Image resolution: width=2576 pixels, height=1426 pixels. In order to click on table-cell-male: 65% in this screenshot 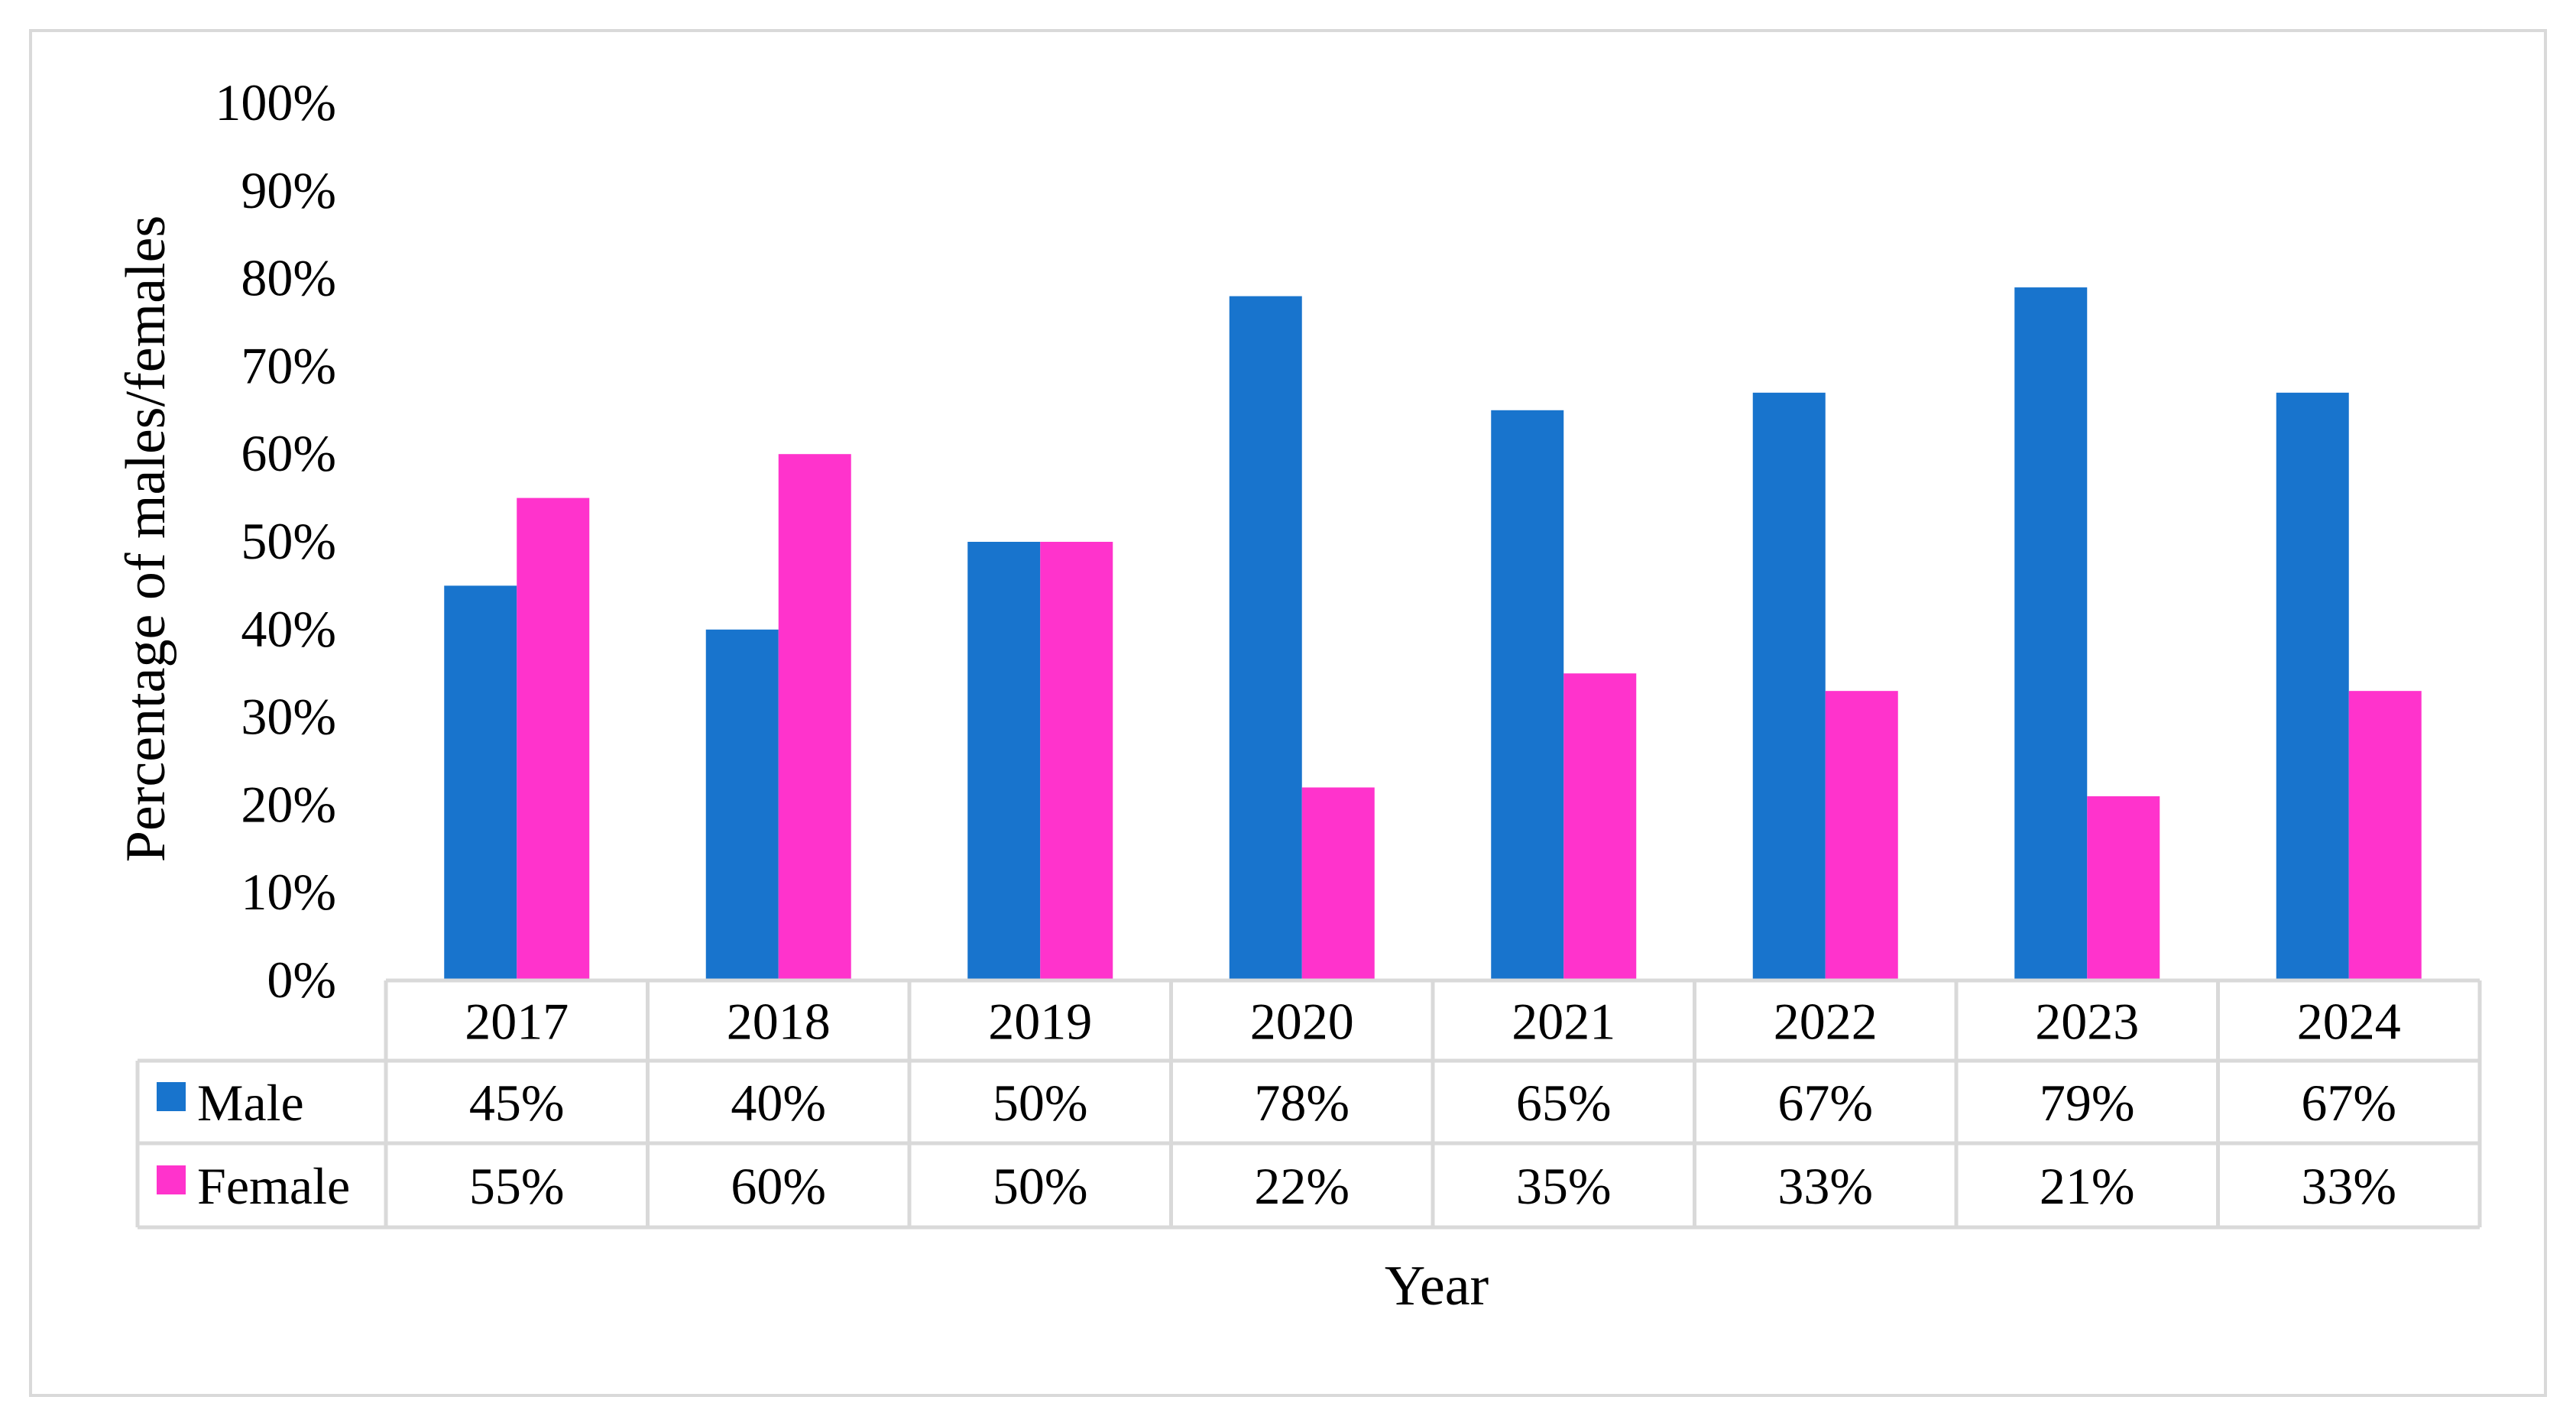, I will do `click(1564, 1103)`.